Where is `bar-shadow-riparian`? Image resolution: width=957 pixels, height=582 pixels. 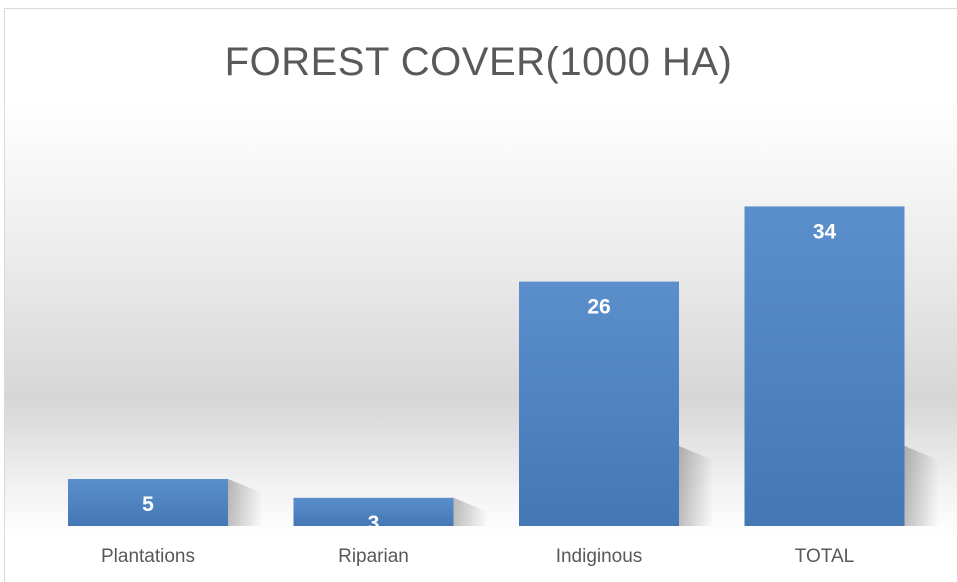
bar-shadow-riparian is located at coordinates (470, 511).